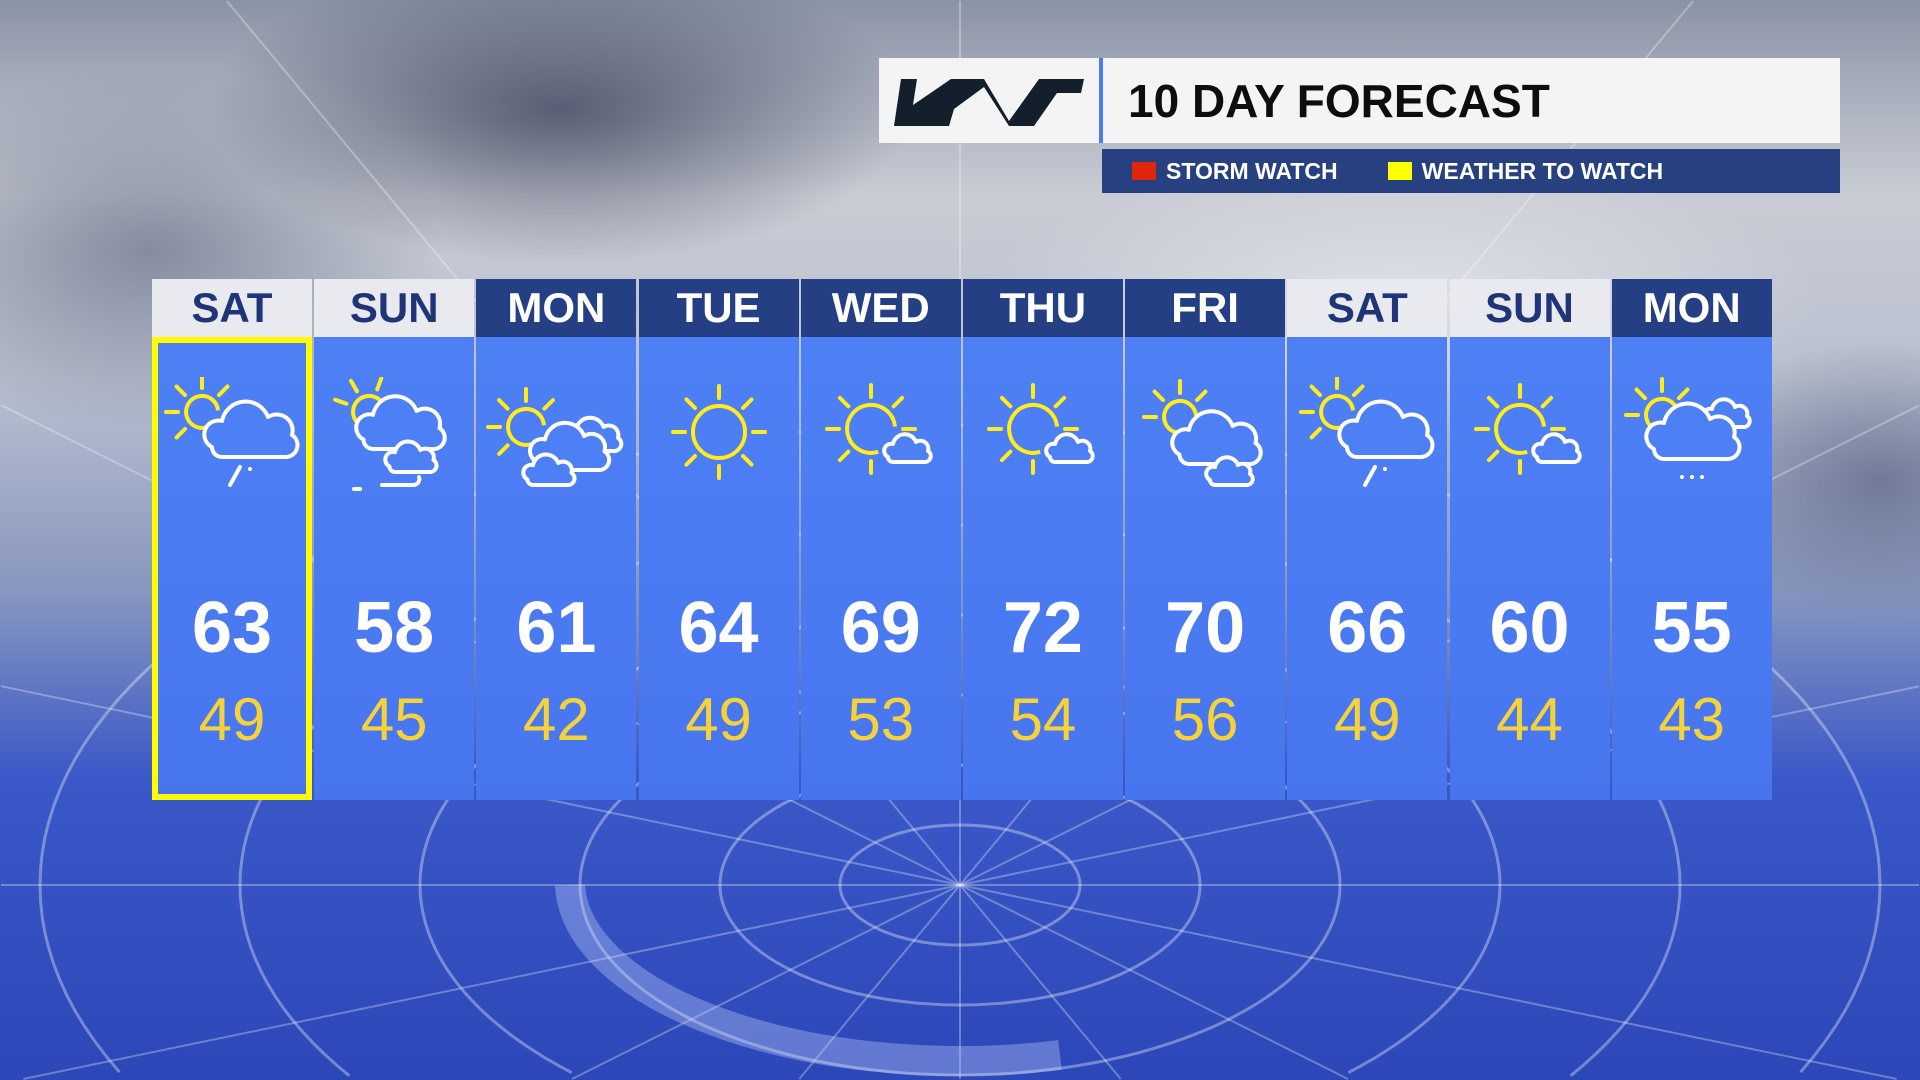  I want to click on high-temp: 61, so click(556, 628).